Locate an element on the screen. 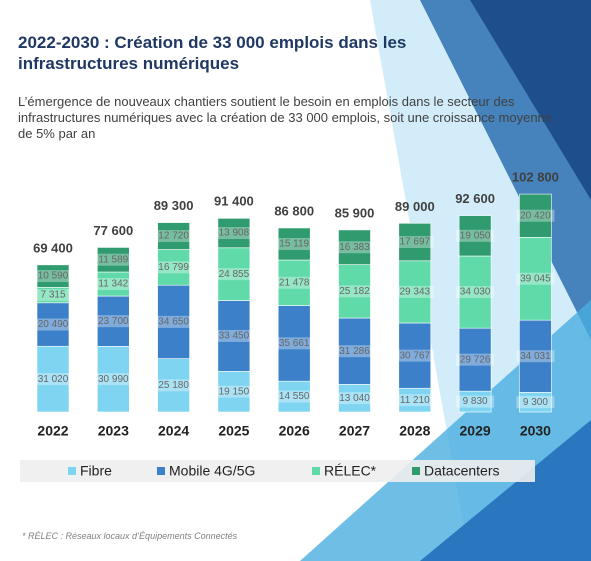  x-tick-label: 2025 is located at coordinates (233, 431).